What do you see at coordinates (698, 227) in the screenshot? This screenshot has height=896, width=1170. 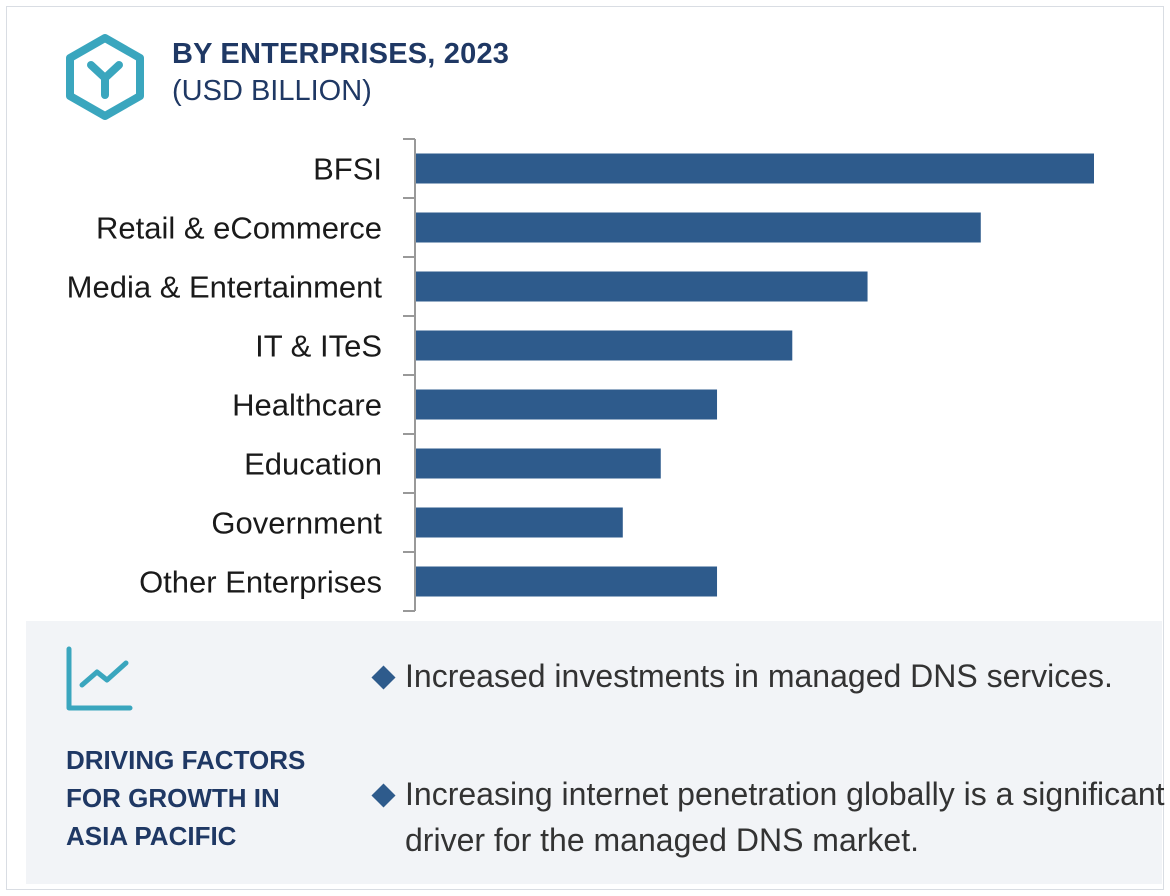 I see `bar-retail-ecommerce` at bounding box center [698, 227].